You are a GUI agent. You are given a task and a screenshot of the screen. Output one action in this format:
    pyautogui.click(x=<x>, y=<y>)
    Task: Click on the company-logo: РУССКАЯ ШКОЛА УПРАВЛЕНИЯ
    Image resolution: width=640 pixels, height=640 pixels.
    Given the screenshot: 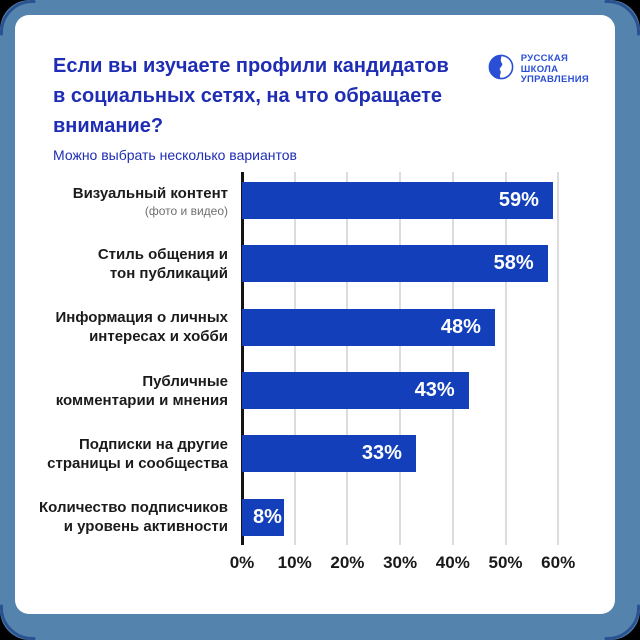 What is the action you would take?
    pyautogui.click(x=538, y=69)
    